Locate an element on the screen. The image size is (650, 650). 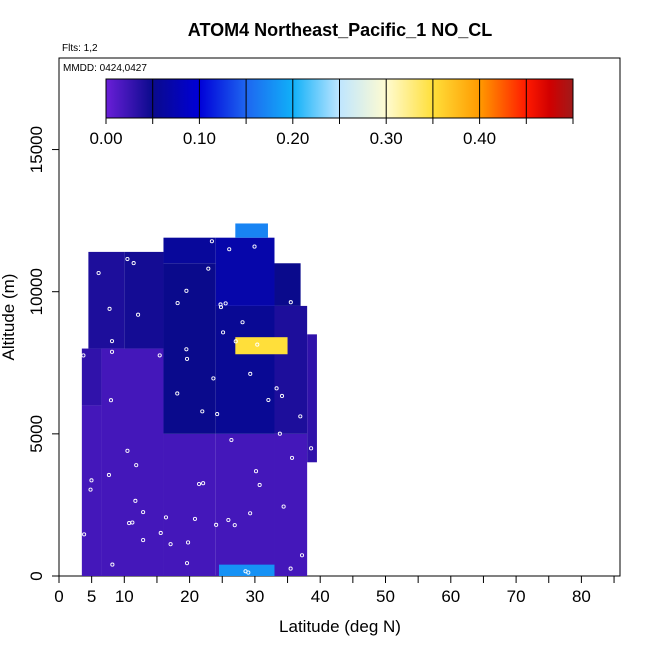
colorbar-tick-label: 0.00 is located at coordinates (105, 138).